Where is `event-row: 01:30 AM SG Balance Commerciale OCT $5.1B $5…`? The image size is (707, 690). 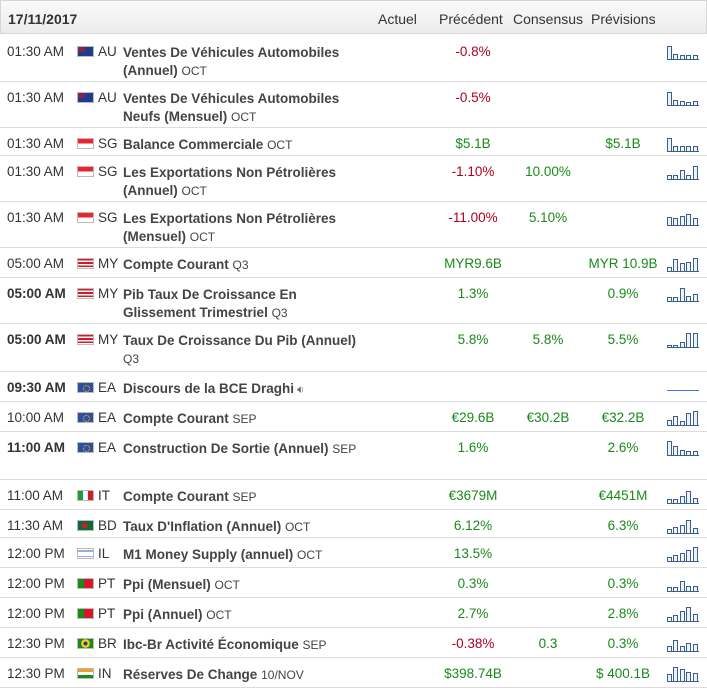
event-row: 01:30 AM SG Balance Commerciale OCT $5.1B $5… is located at coordinates (353, 142).